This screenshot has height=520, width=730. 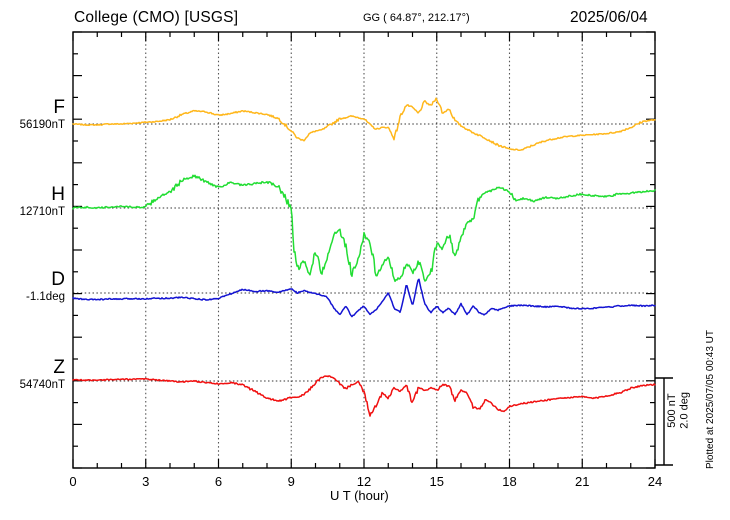 What do you see at coordinates (42, 385) in the screenshot?
I see `component-baseline-Z: 54740nT` at bounding box center [42, 385].